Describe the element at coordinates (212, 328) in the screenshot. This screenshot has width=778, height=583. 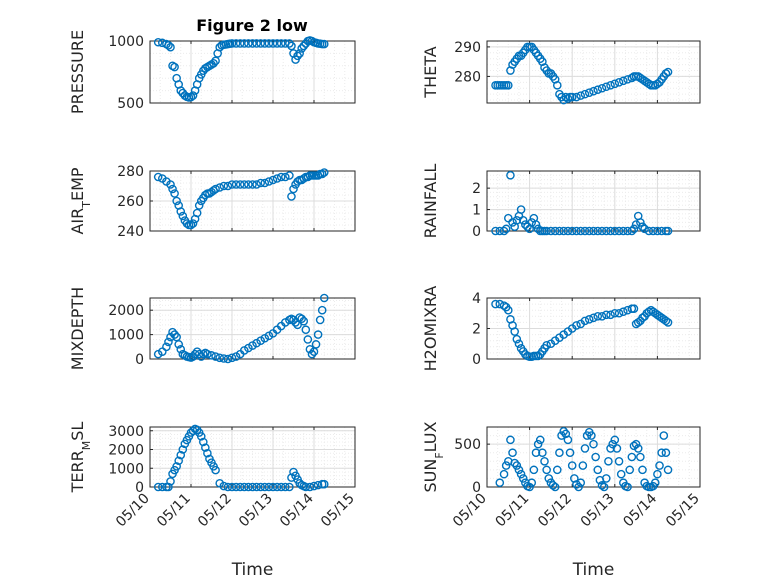
I see `subplot-5: 0 1000 2000 MIXDEPTH` at that location.